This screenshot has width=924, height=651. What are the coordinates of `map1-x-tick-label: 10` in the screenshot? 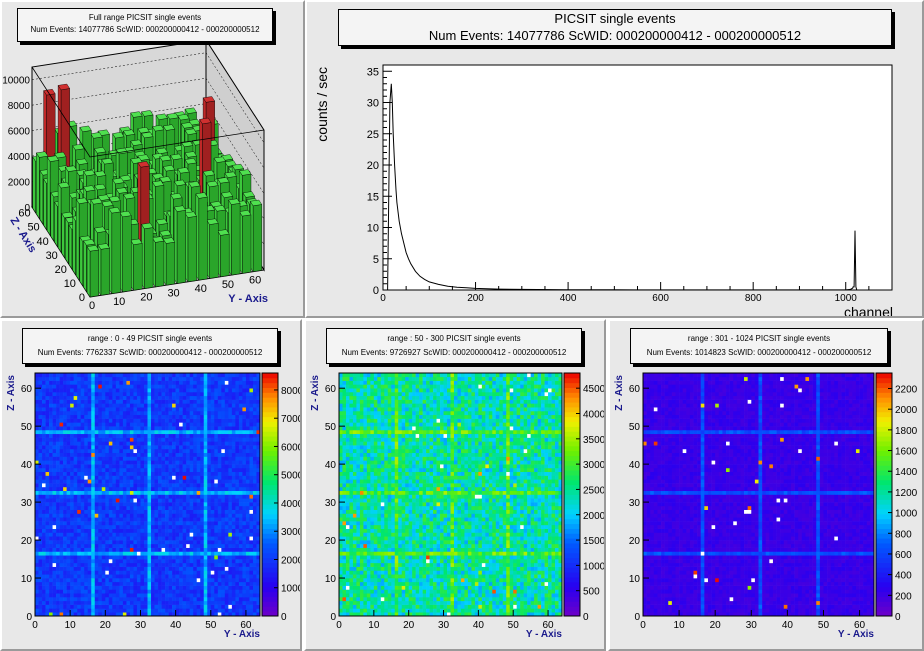 It's located at (71, 625).